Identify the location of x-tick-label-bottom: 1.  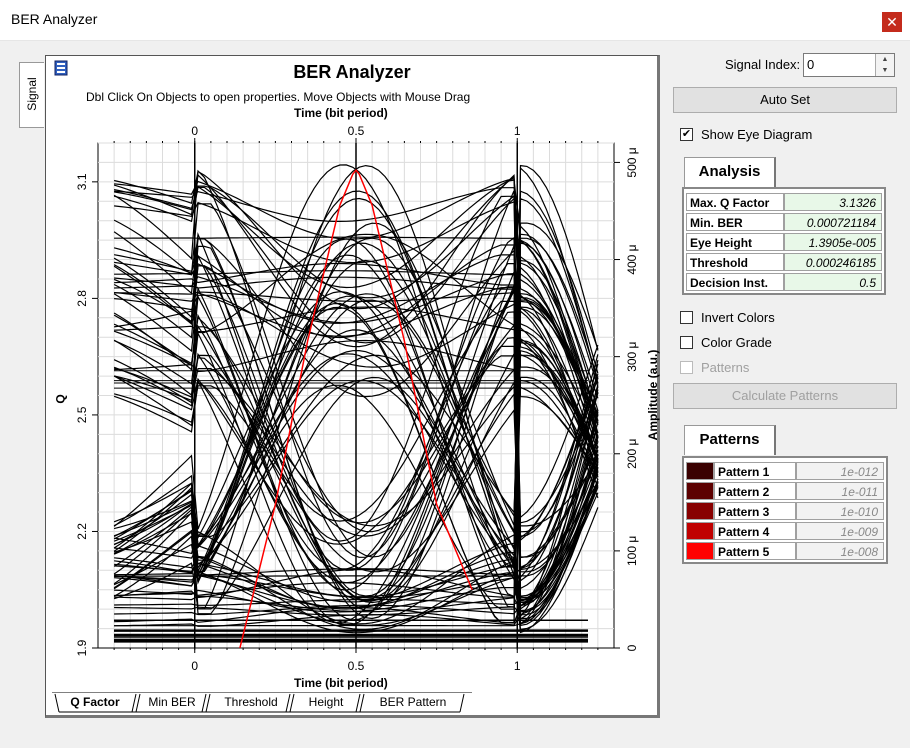
(517, 666).